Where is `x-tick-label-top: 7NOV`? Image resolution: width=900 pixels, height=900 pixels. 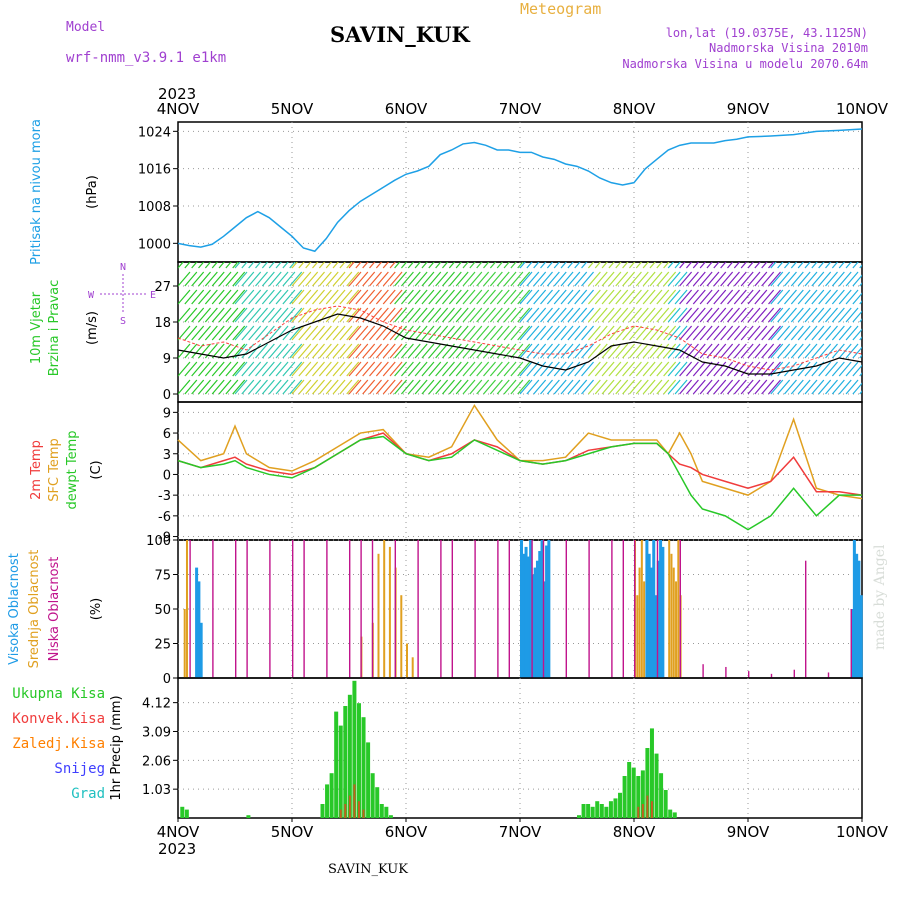
x-tick-label-top: 7NOV is located at coordinates (520, 109).